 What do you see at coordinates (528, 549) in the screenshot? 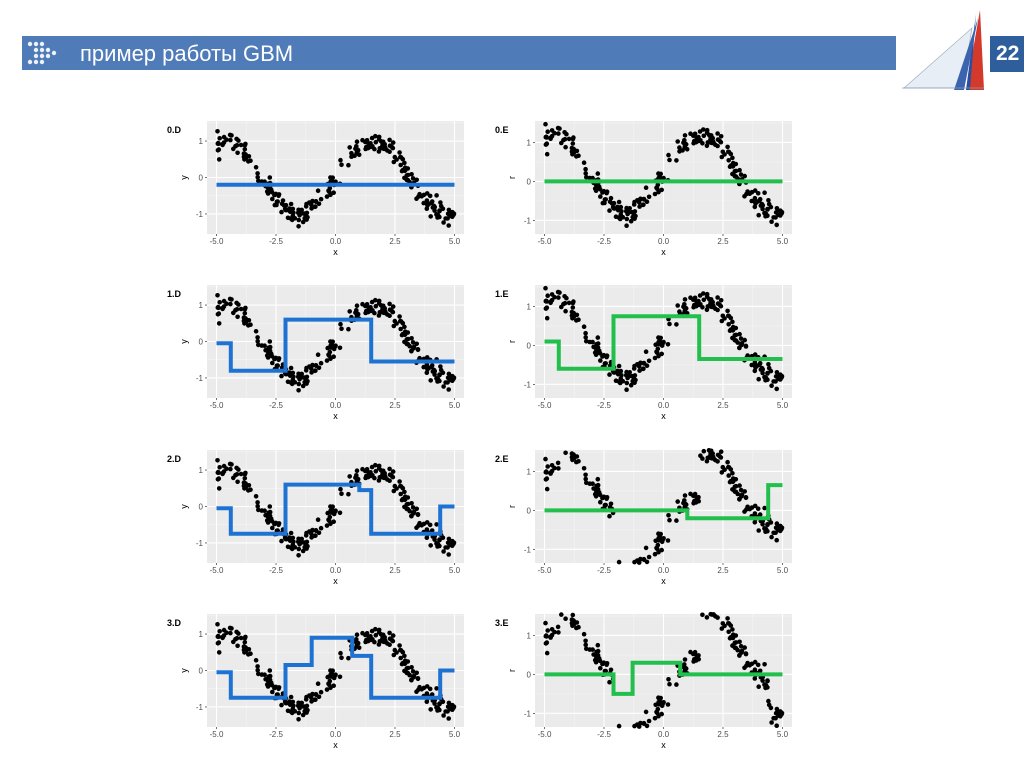
I see `y-tick-label: -1` at bounding box center [528, 549].